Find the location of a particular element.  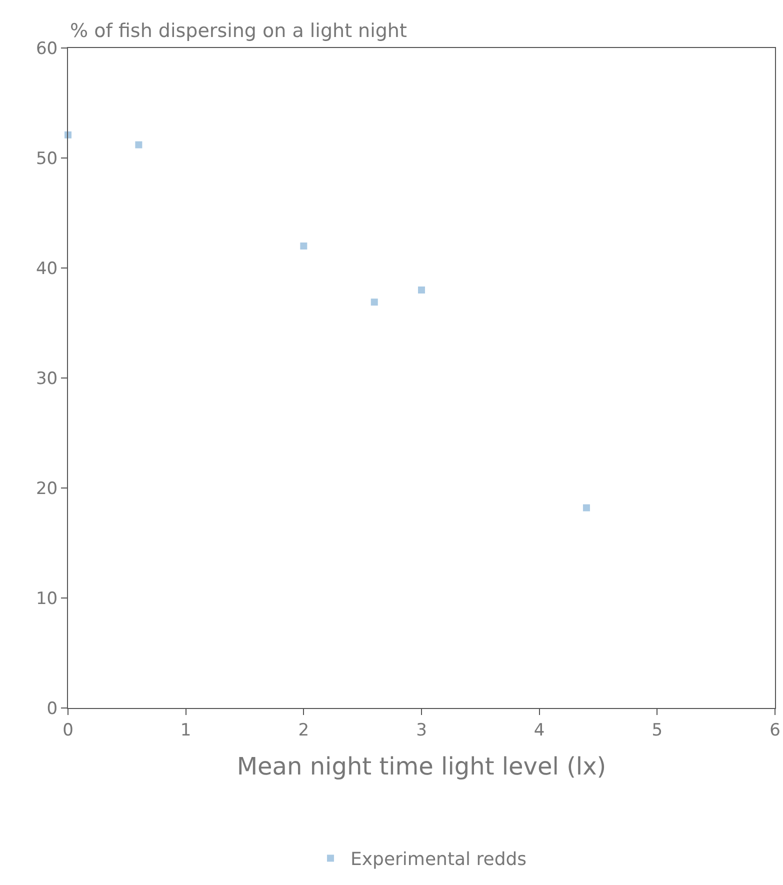

y-tick-label: 20 is located at coordinates (47, 488).